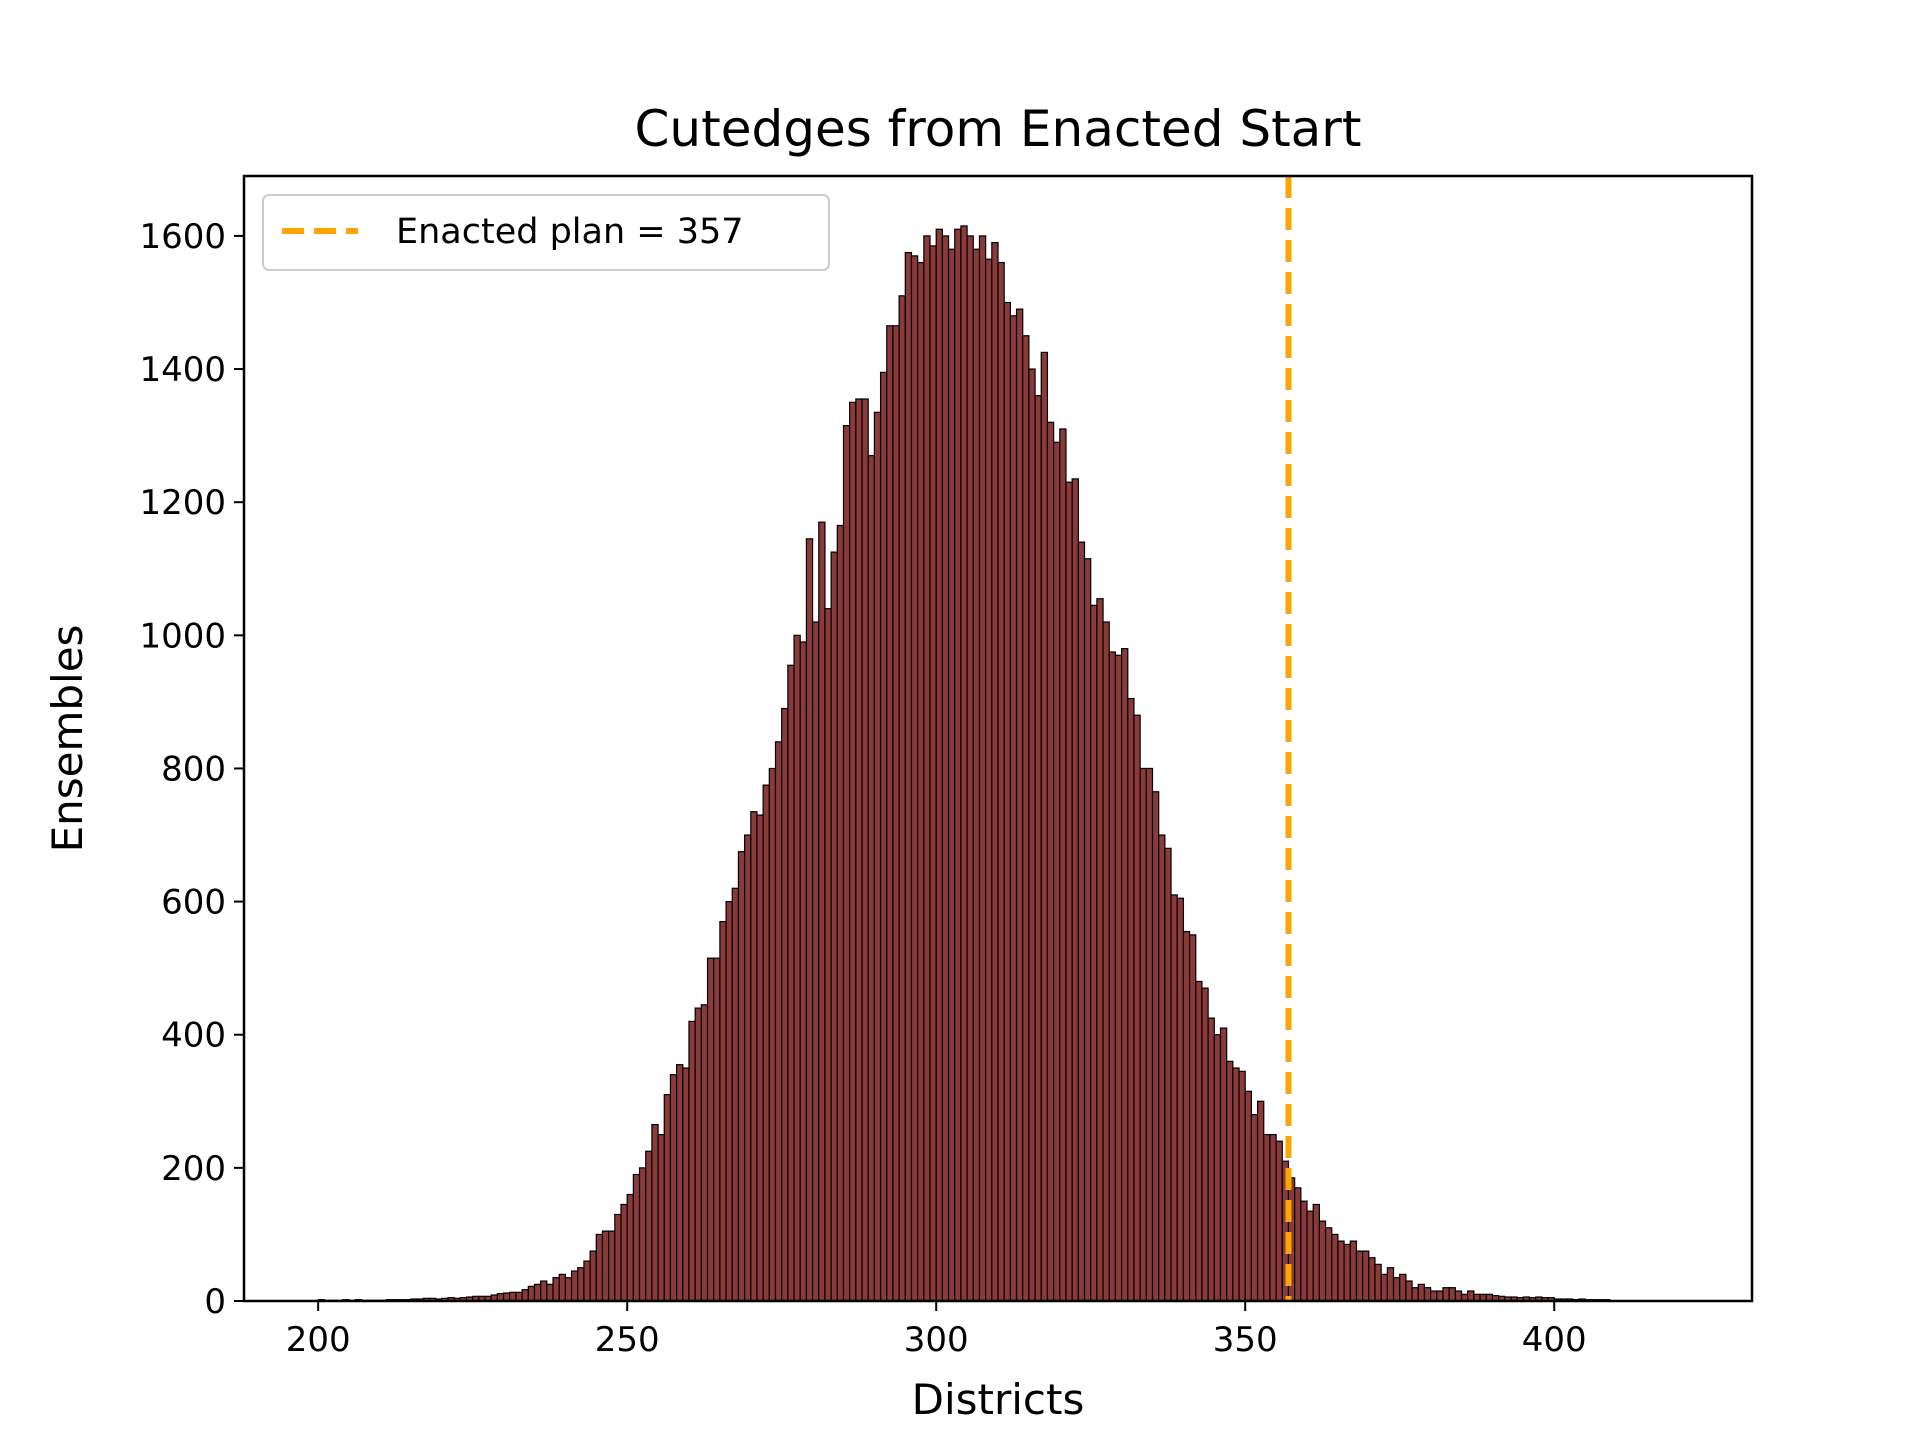  What do you see at coordinates (546, 232) in the screenshot?
I see `legend: Enacted plan = 357` at bounding box center [546, 232].